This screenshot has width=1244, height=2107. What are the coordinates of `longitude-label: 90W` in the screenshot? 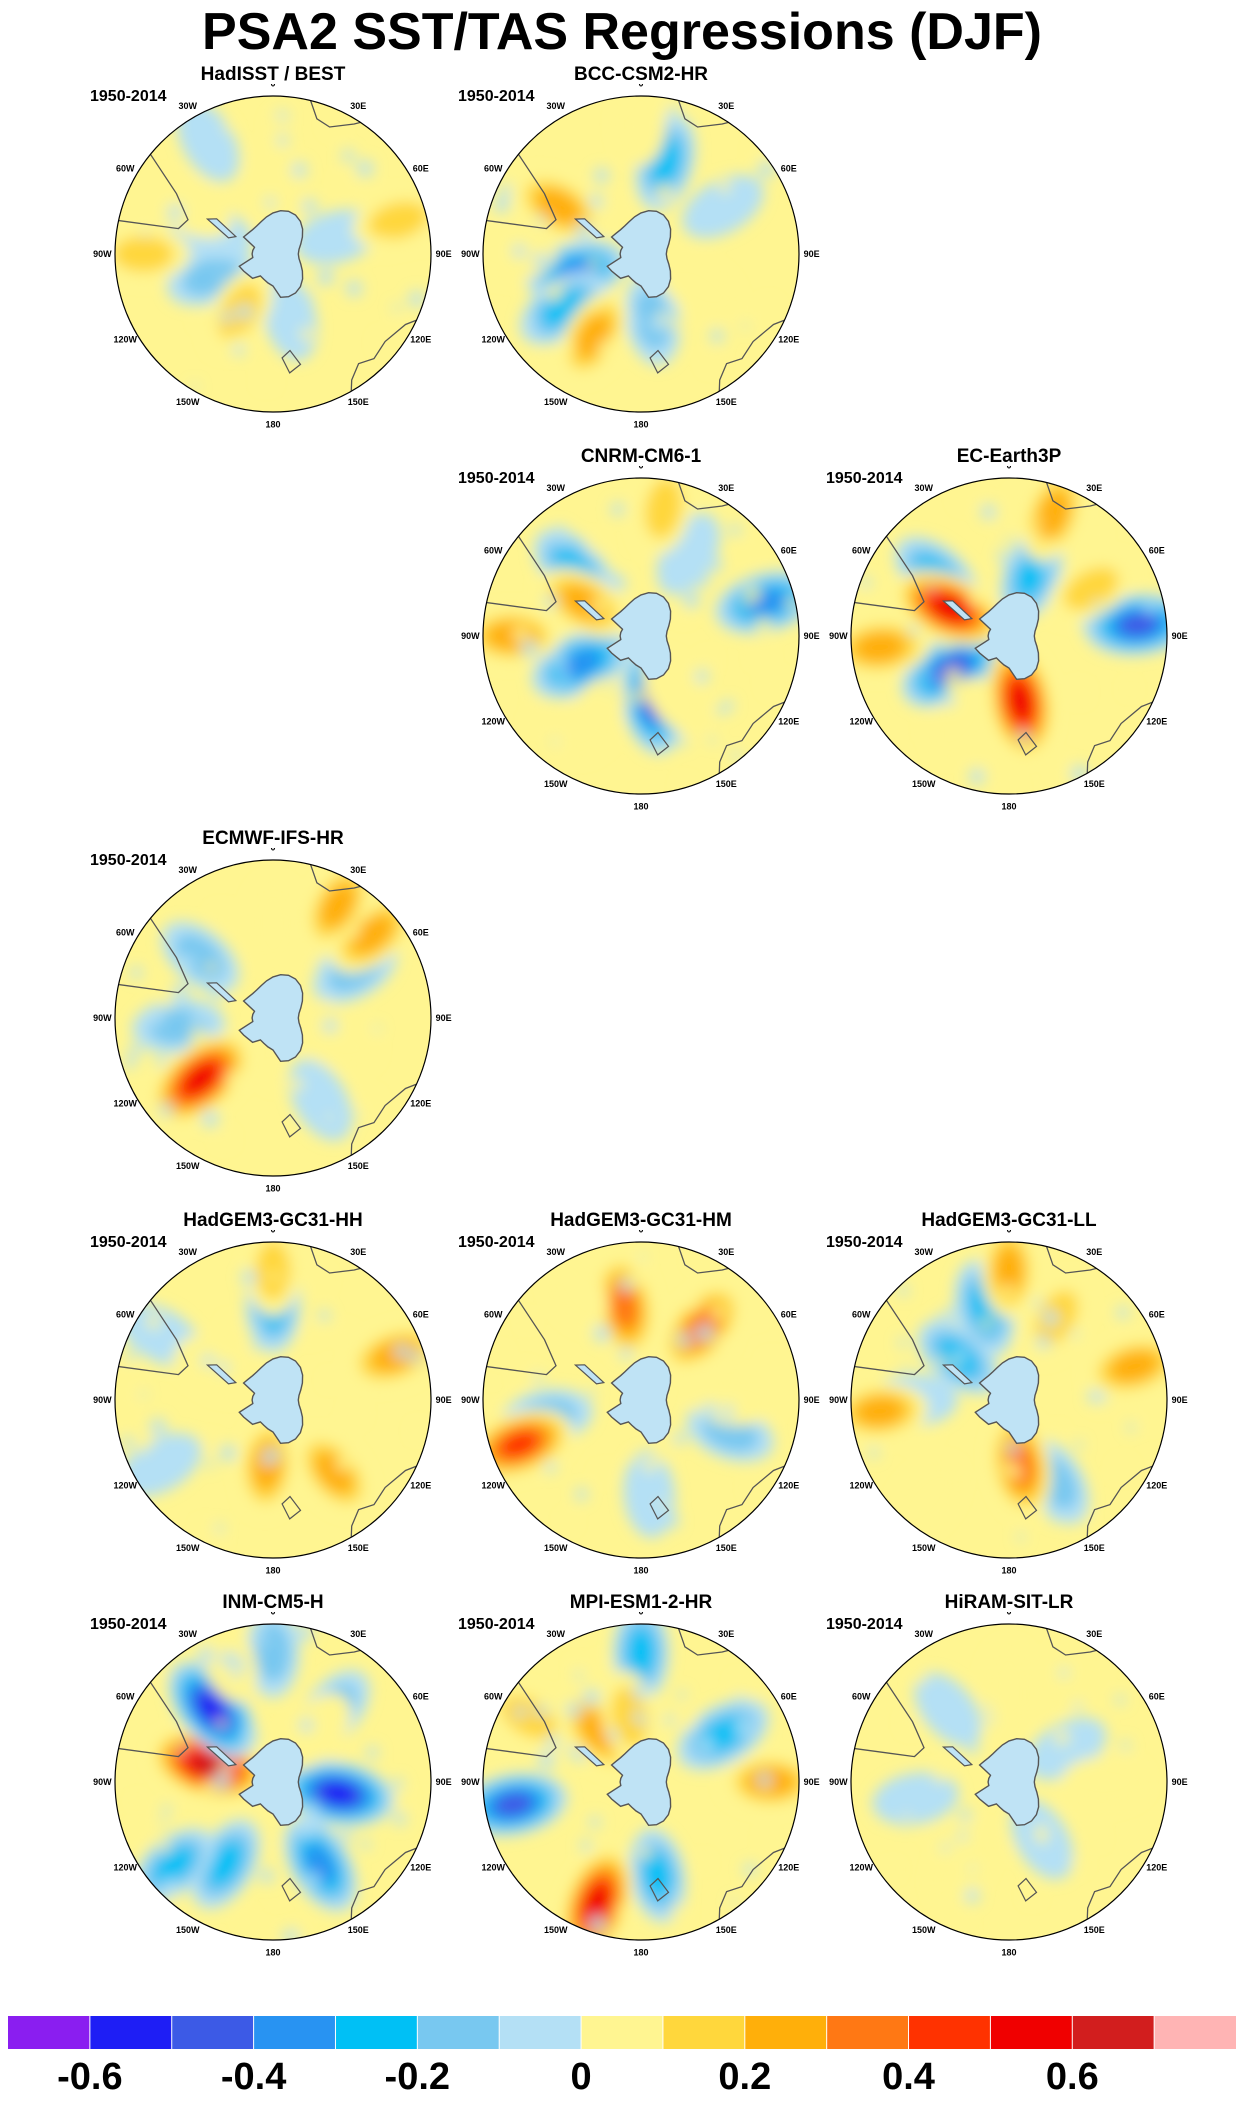 It's located at (838, 636).